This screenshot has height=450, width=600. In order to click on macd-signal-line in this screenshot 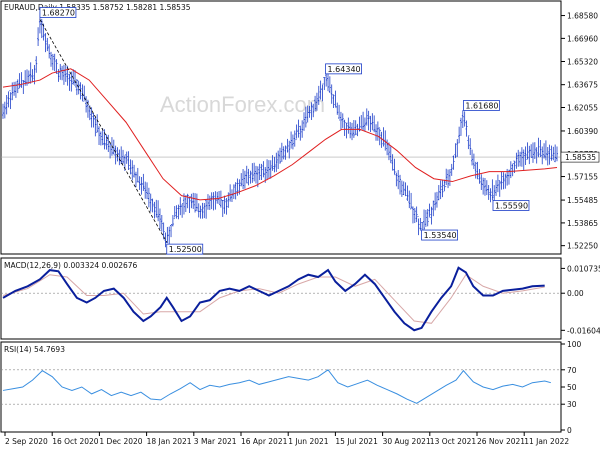, I will do `click(273, 299)`.